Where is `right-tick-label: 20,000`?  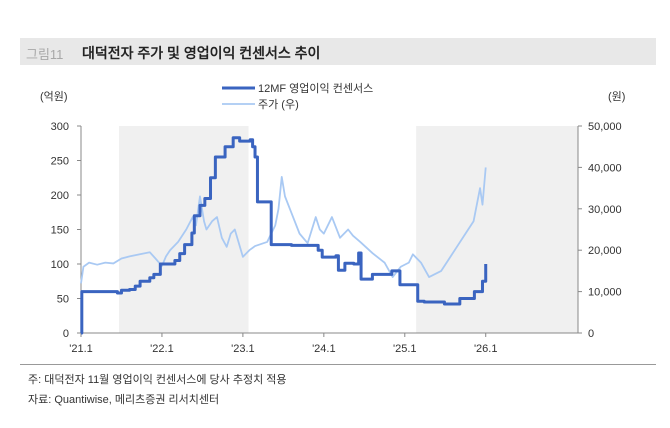
right-tick-label: 20,000 is located at coordinates (605, 251).